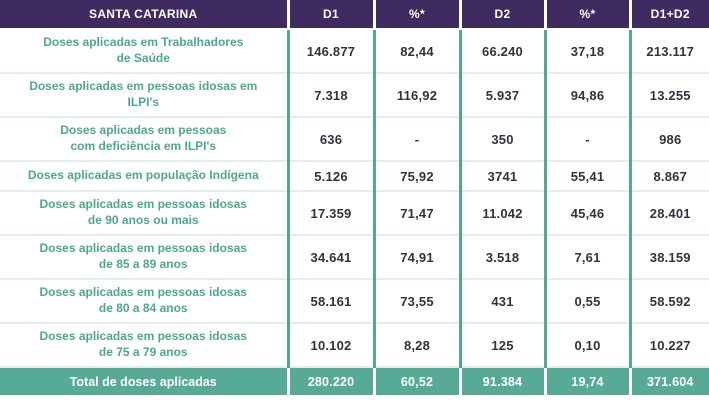 The height and width of the screenshot is (403, 709). Describe the element at coordinates (143, 42) in the screenshot. I see `row-label-line: Doses aplicadas em Trabalhadores` at that location.